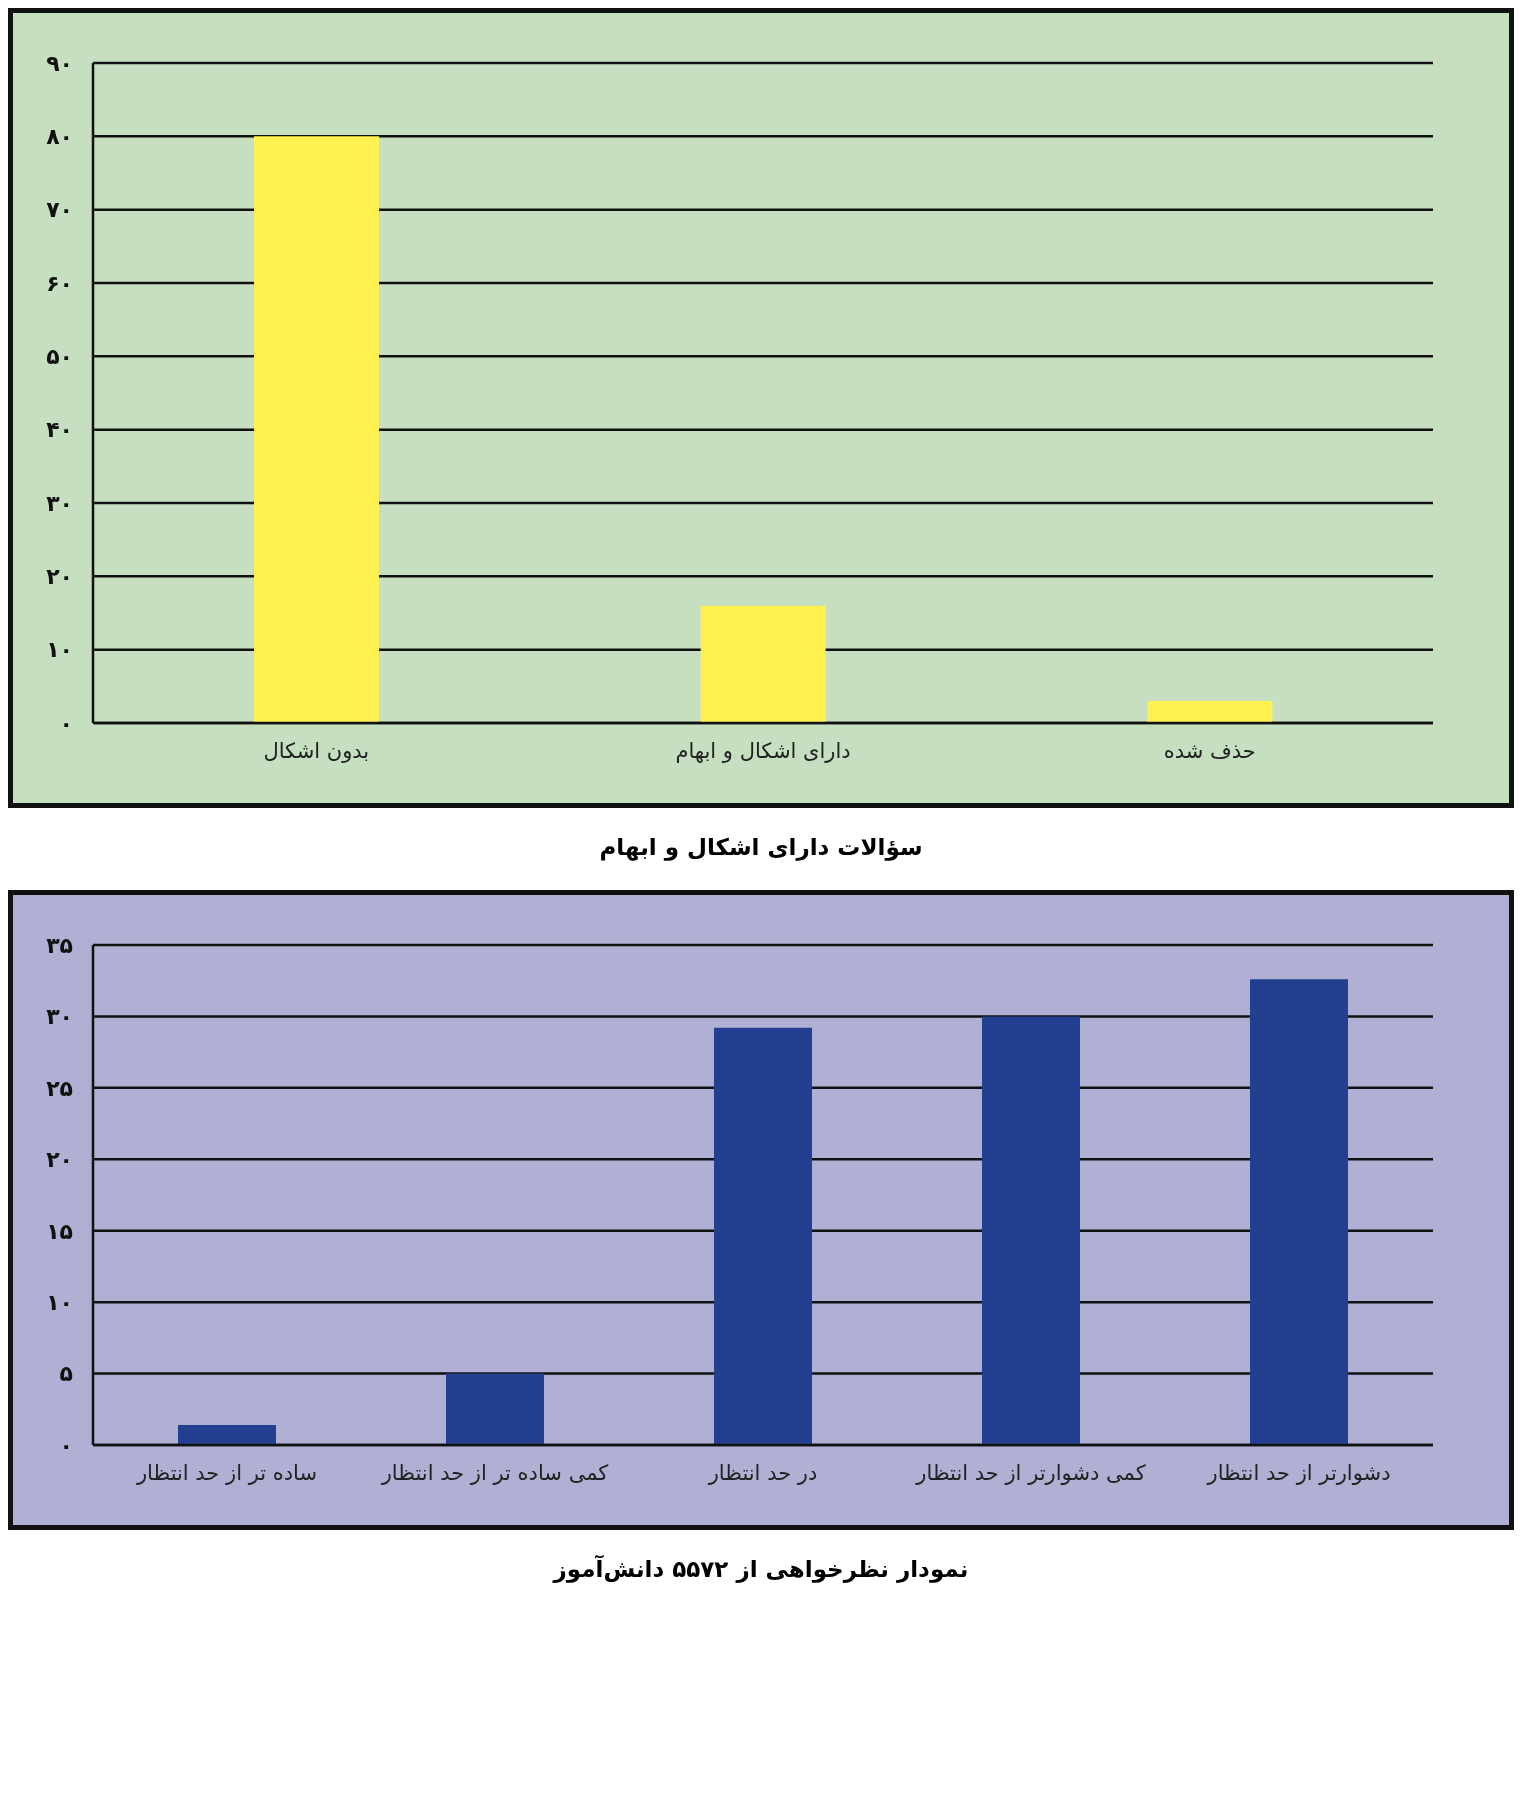 This screenshot has width=1524, height=1807. What do you see at coordinates (761, 847) in the screenshot?
I see `text: سؤالات دارای اشکال و ابهام` at bounding box center [761, 847].